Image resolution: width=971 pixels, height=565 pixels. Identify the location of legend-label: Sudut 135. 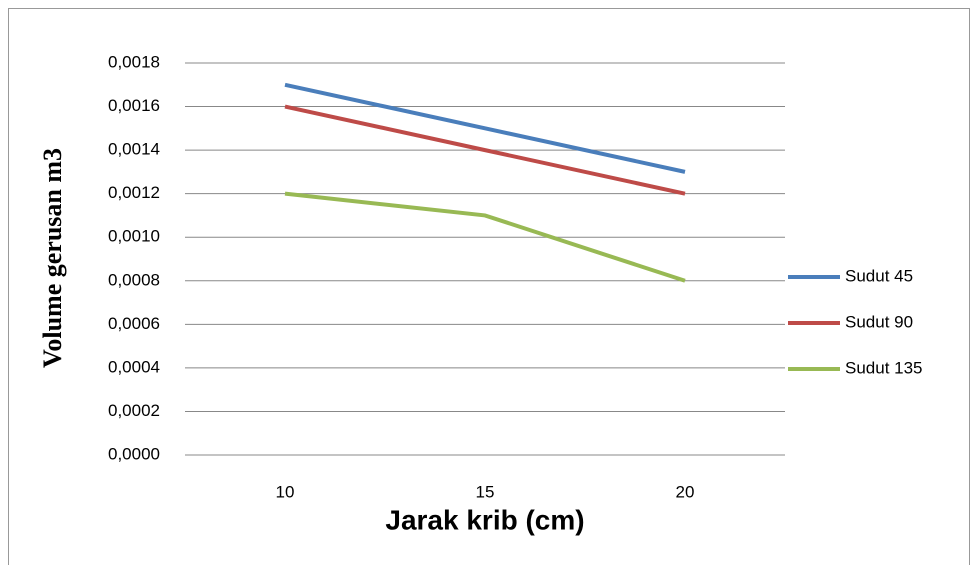
(884, 367).